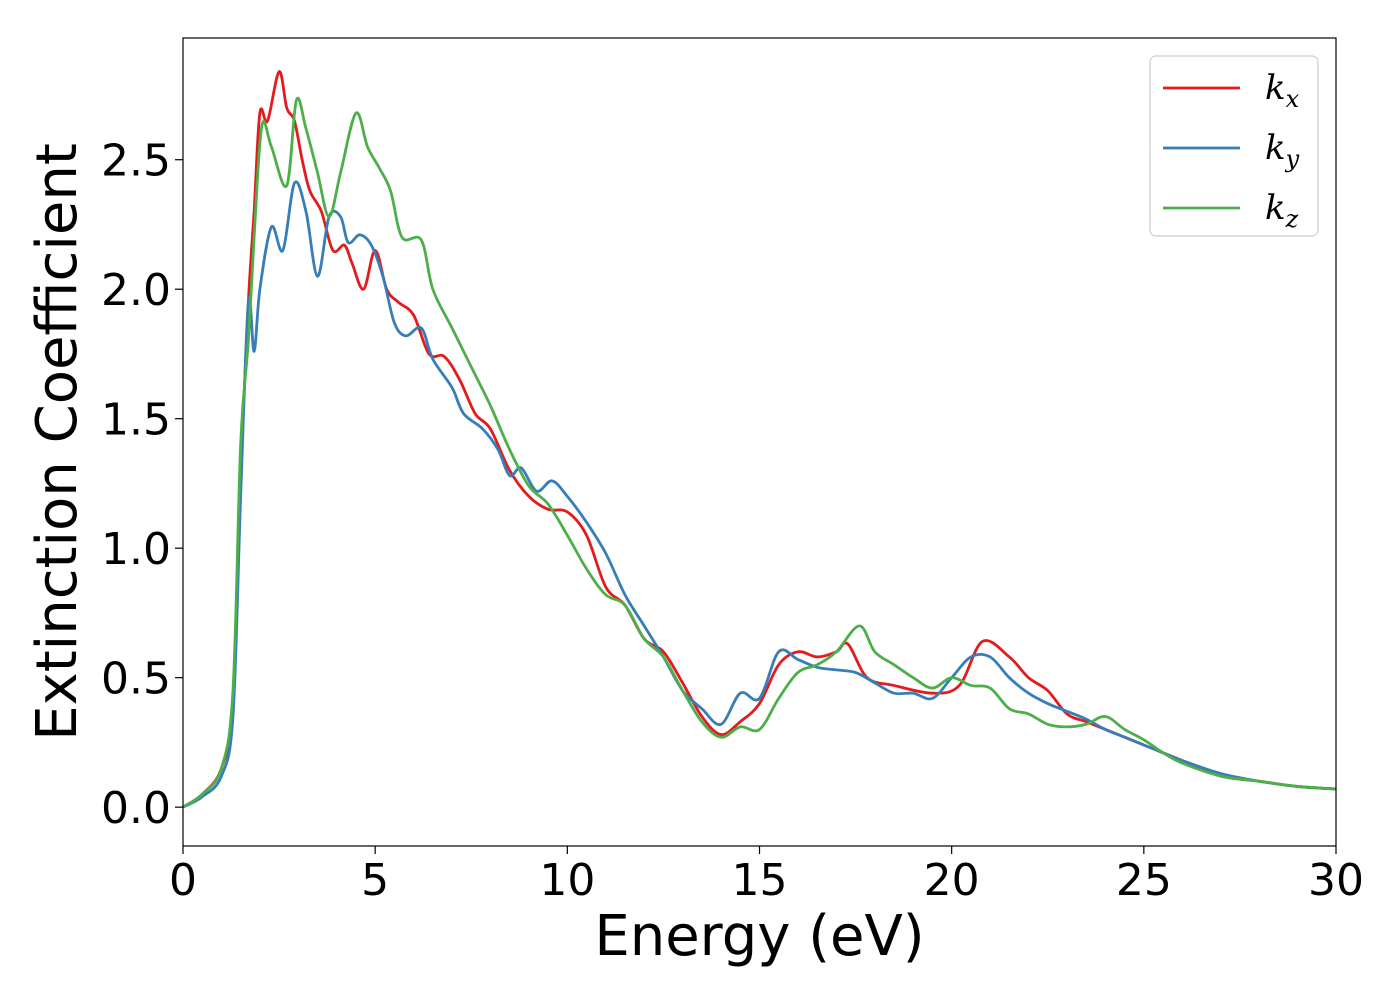  What do you see at coordinates (136, 549) in the screenshot?
I see `y-tick-label: 1.0` at bounding box center [136, 549].